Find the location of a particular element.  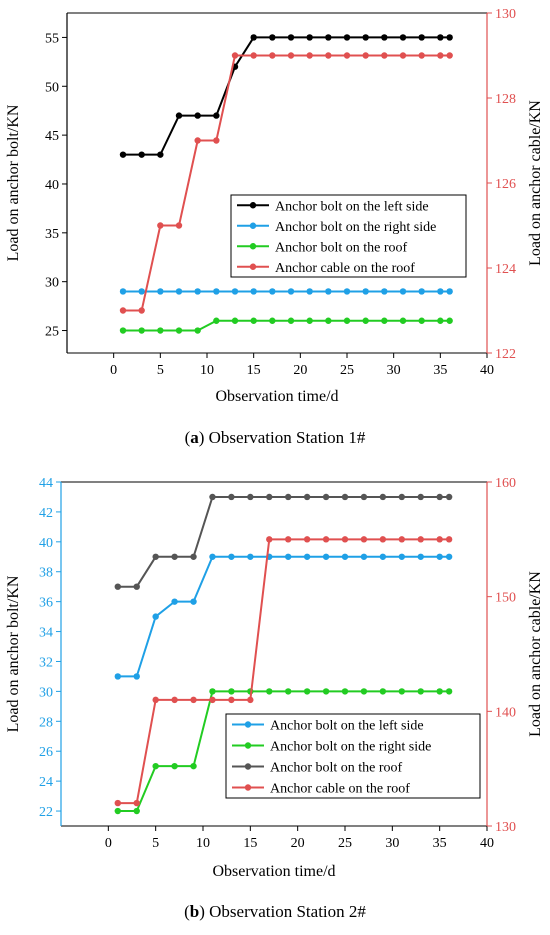

y-right-tick-label: 122 is located at coordinates (505, 354).